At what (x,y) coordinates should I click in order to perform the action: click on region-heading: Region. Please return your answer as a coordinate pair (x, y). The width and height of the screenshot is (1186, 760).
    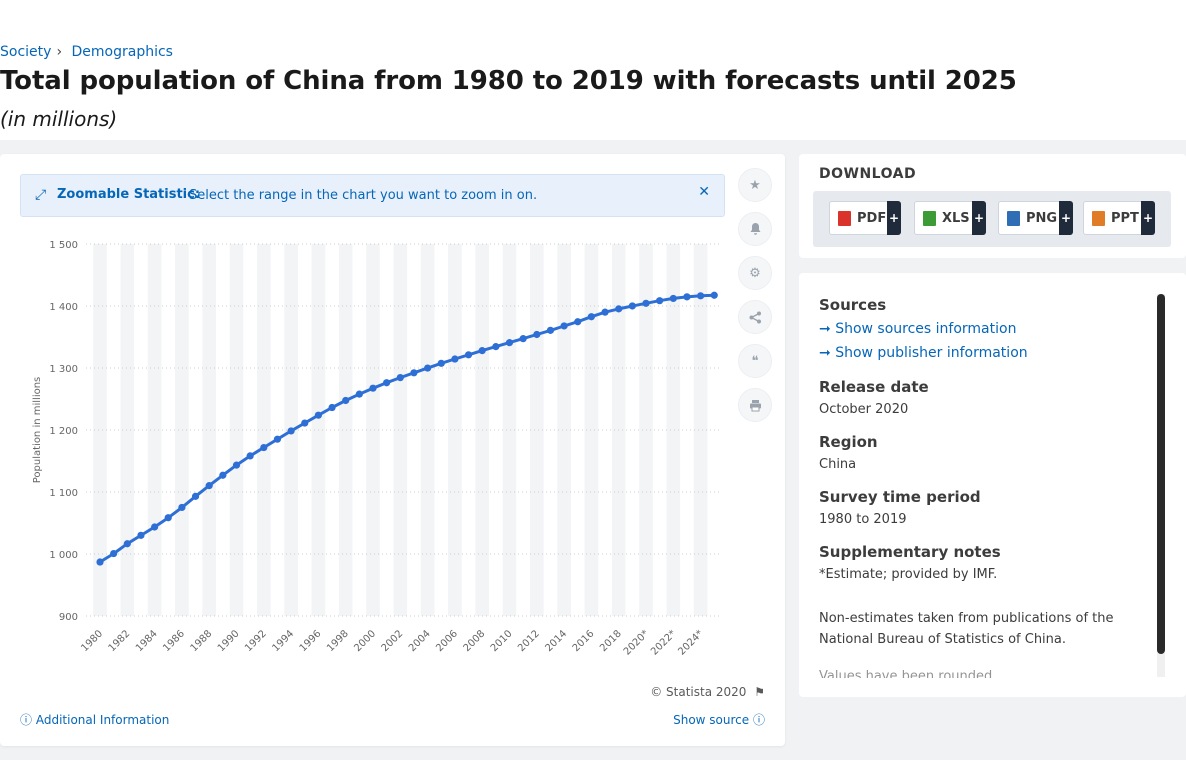
    Looking at the image, I should click on (848, 442).